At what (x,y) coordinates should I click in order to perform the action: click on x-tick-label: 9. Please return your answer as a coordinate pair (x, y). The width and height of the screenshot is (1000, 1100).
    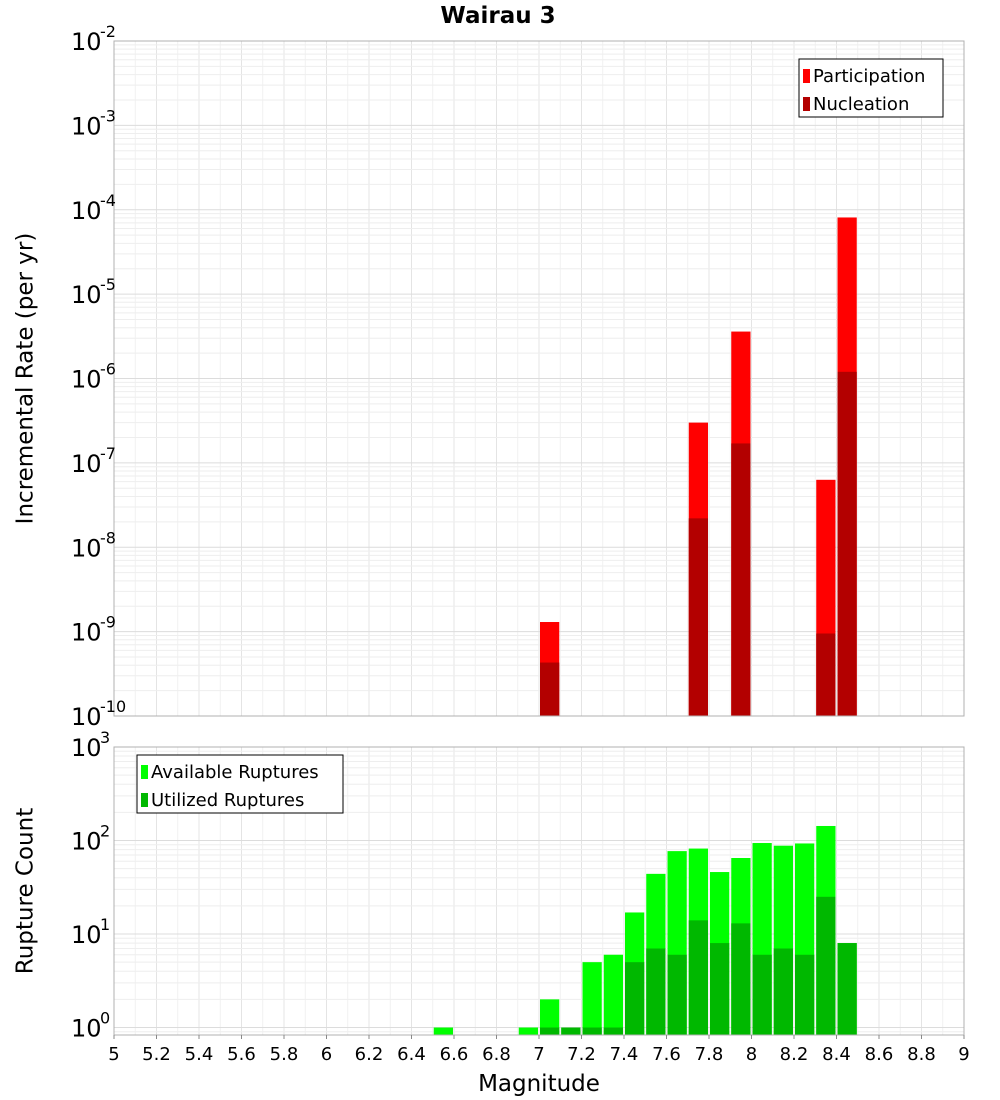
    Looking at the image, I should click on (963, 1054).